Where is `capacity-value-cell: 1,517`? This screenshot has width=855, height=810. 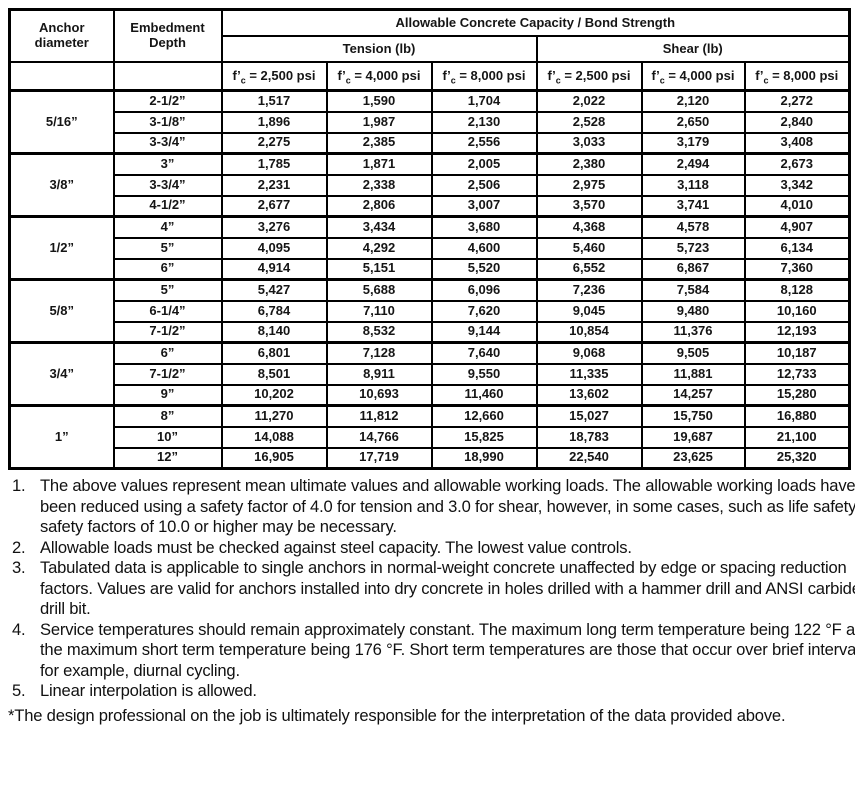
capacity-value-cell: 1,517 is located at coordinates (274, 101).